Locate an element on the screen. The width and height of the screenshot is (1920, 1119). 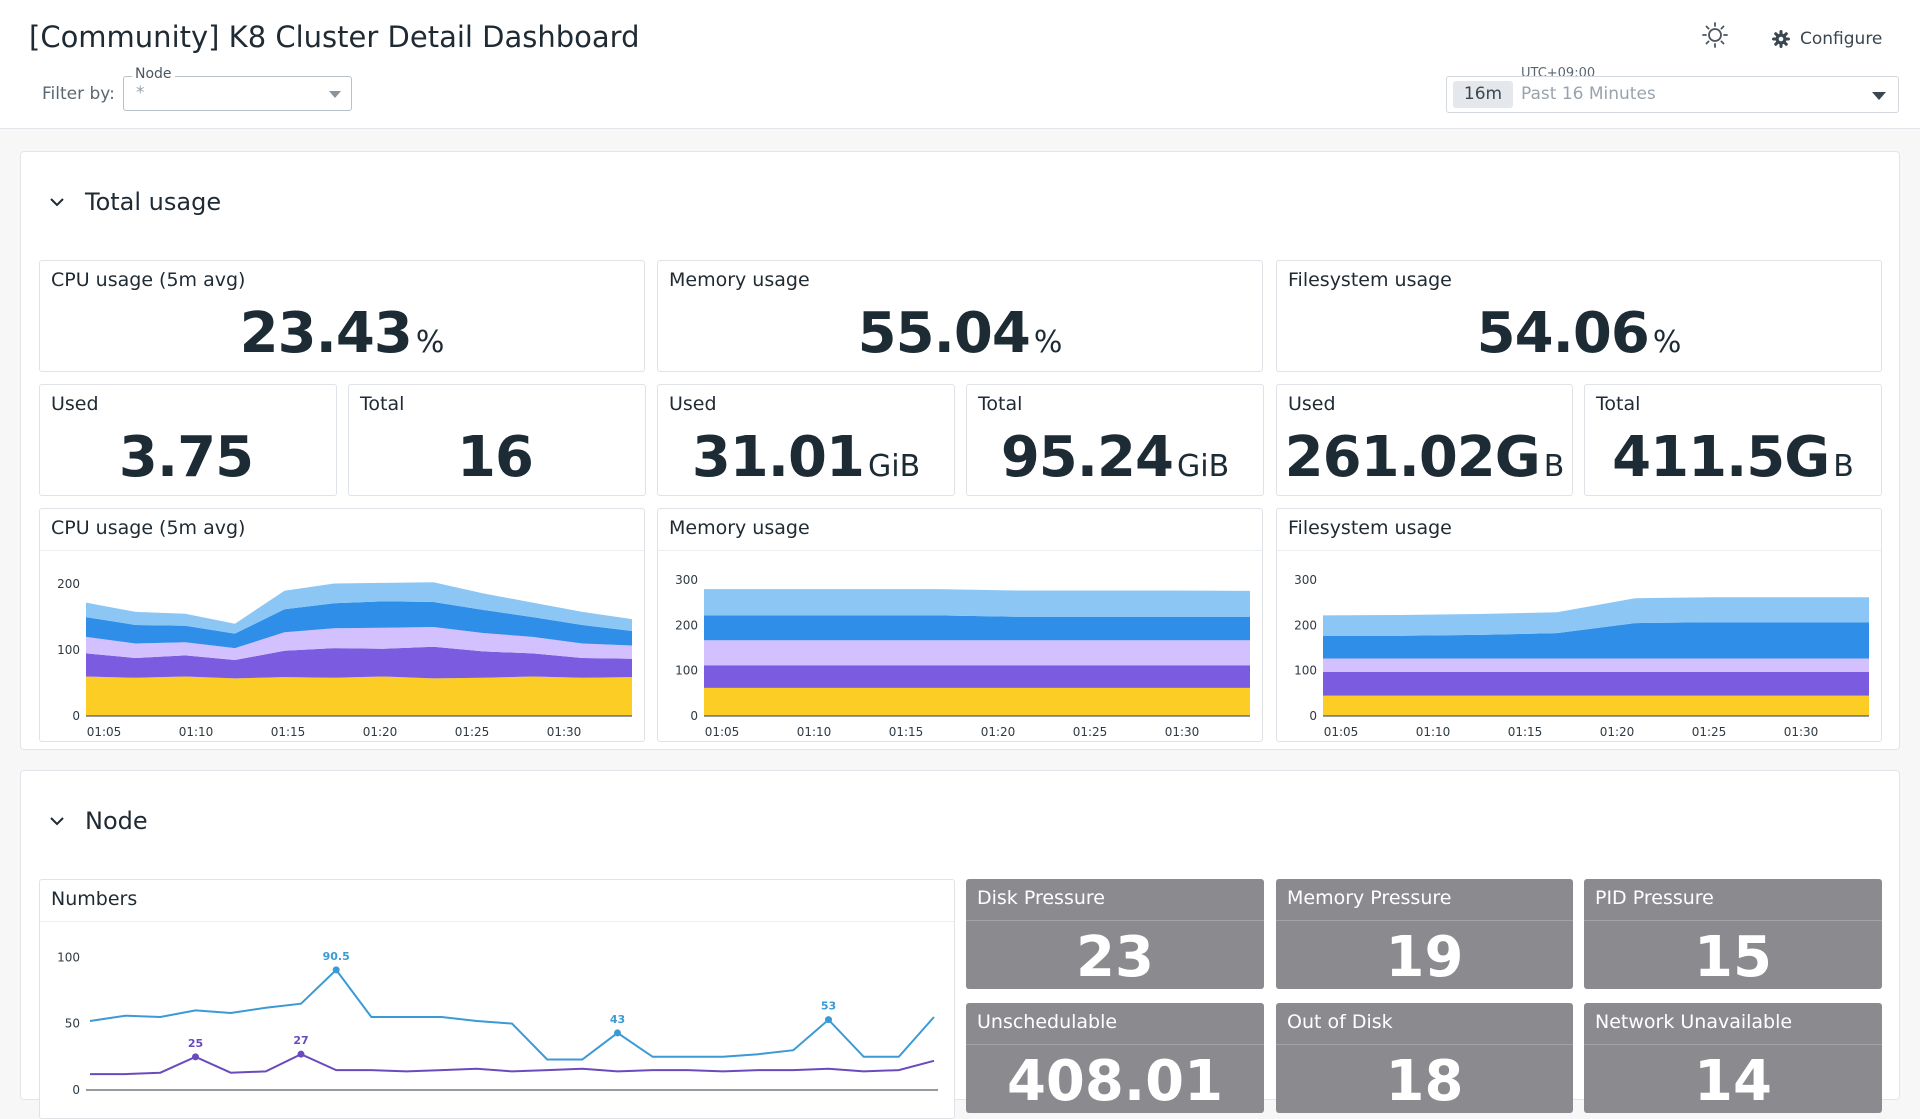
query-value: 55.04% is located at coordinates (960, 333).